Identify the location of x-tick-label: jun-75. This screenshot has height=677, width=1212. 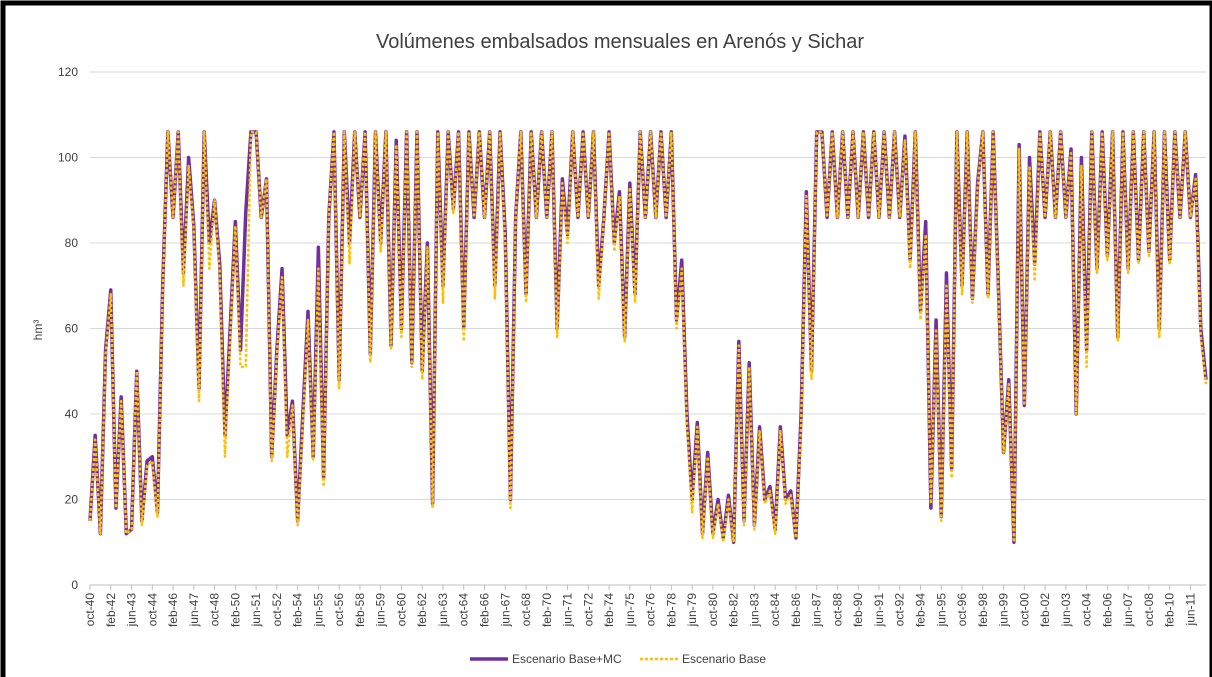
(630, 610).